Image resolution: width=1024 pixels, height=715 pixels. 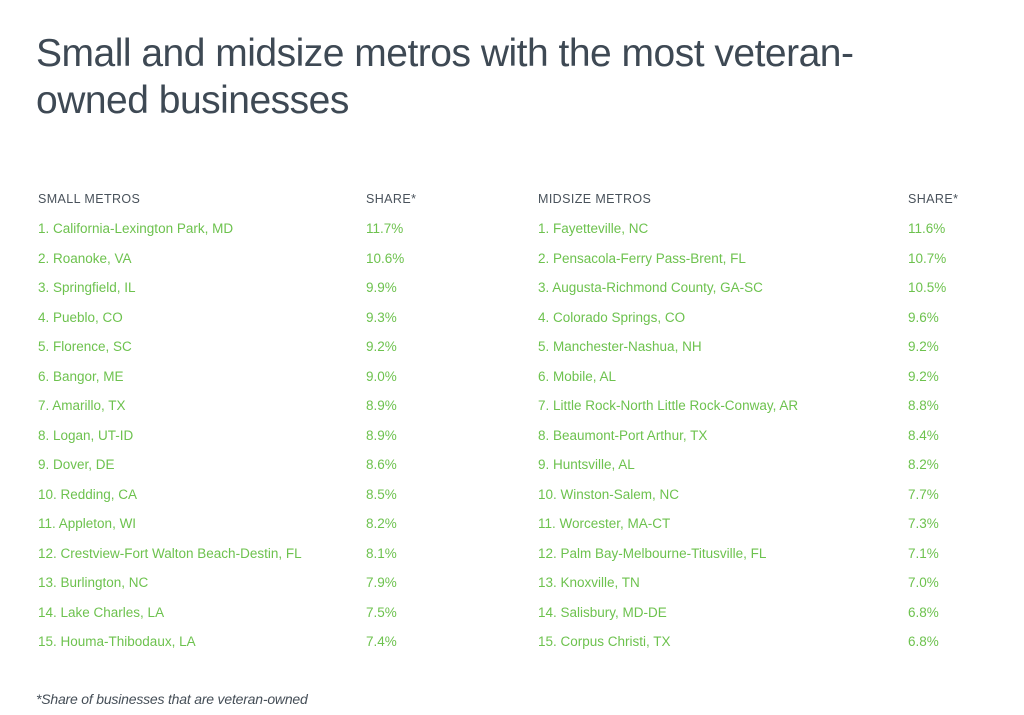 What do you see at coordinates (89, 199) in the screenshot?
I see `column-header-small-metros: SMALL METROS` at bounding box center [89, 199].